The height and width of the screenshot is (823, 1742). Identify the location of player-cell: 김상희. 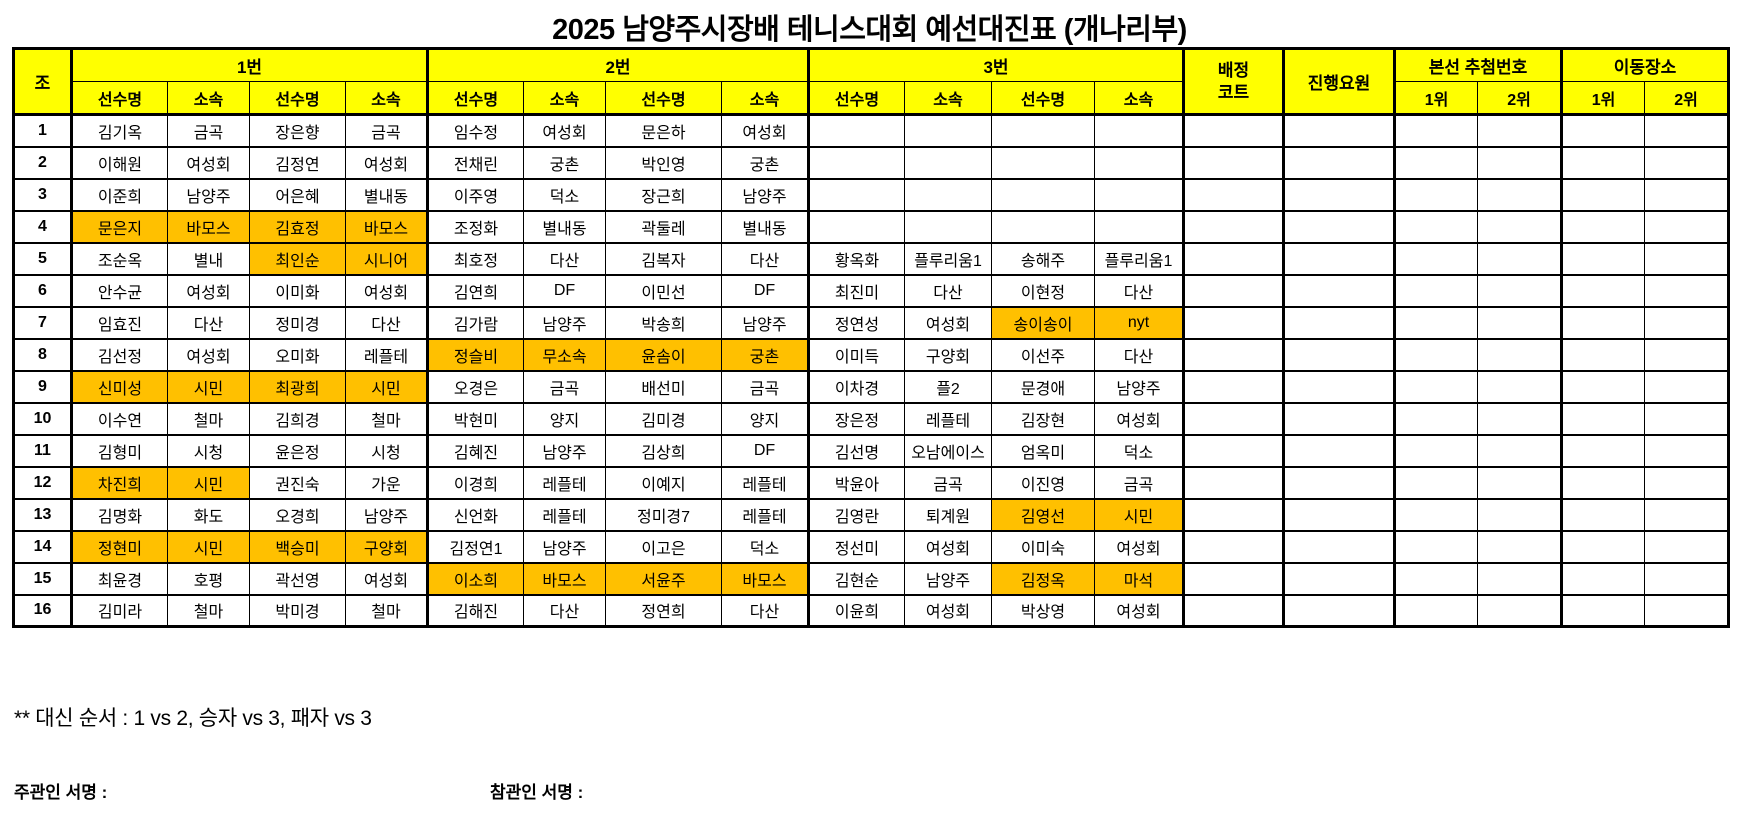
(663, 450).